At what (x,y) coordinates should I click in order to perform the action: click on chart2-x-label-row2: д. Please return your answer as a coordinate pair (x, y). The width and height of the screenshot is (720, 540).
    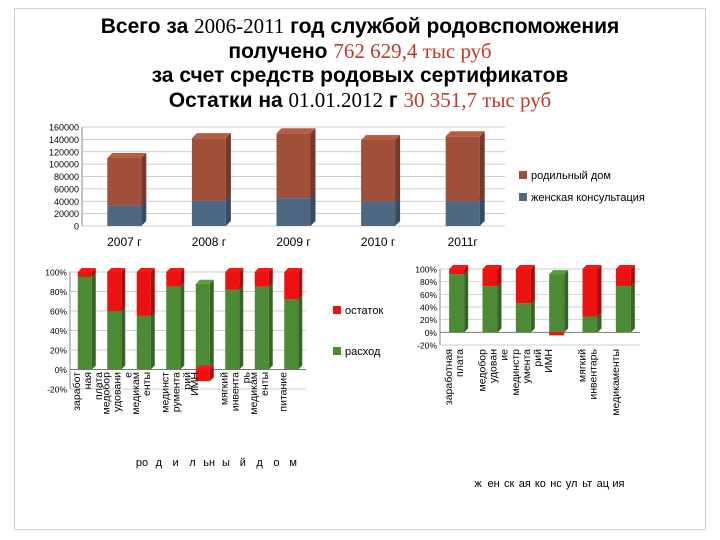
    Looking at the image, I should click on (259, 463).